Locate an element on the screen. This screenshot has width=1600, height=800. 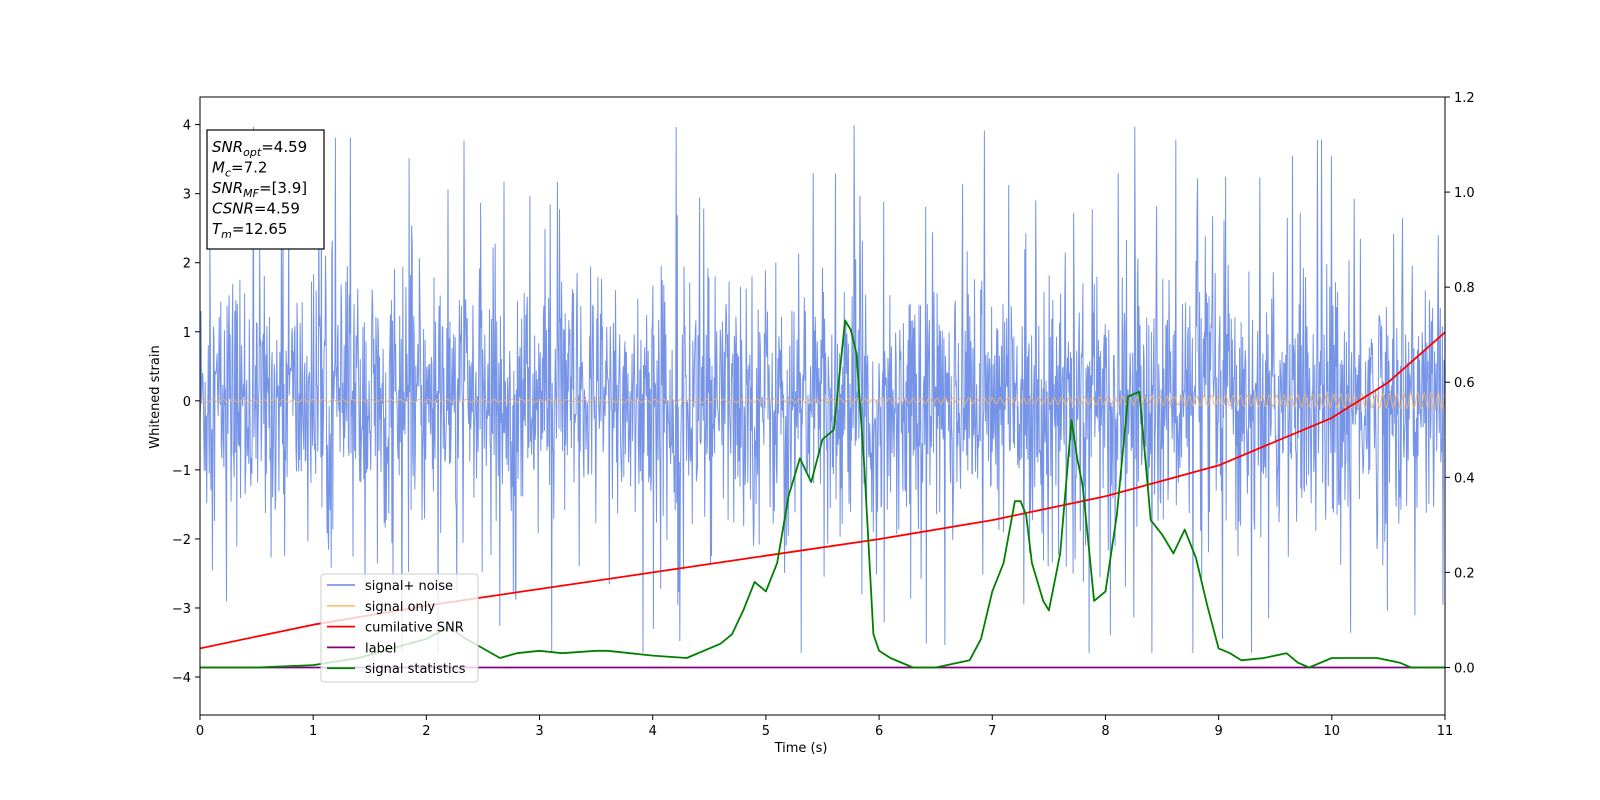
right-y-tick-label: 0.2 is located at coordinates (1464, 573).